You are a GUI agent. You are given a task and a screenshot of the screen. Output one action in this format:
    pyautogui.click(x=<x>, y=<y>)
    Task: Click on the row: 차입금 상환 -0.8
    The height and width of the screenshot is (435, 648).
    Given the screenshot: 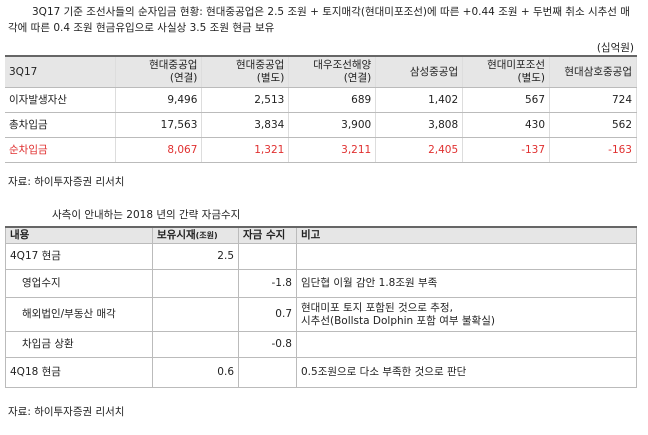 What is the action you would take?
    pyautogui.click(x=321, y=344)
    